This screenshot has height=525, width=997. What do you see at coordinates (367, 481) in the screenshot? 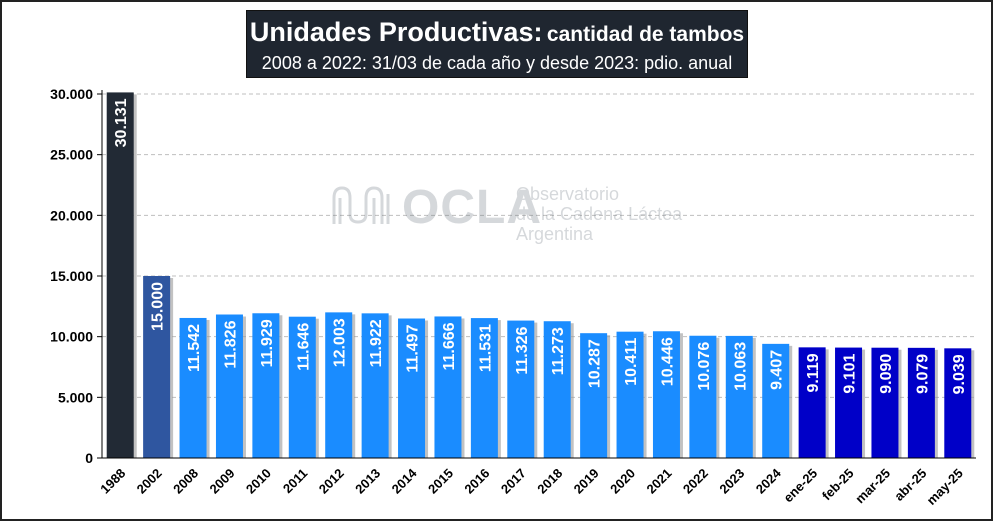
I see `x-tick-label: 2013` at bounding box center [367, 481].